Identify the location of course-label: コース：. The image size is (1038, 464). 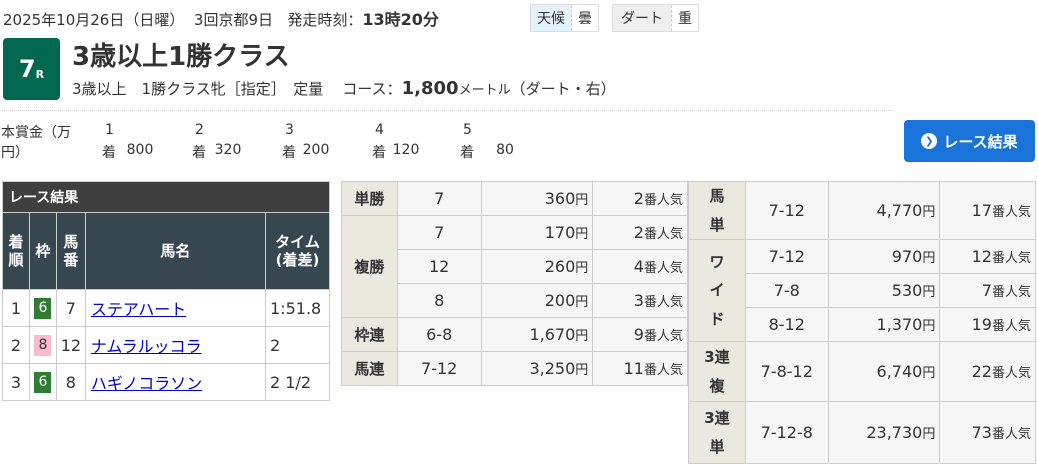
(372, 89).